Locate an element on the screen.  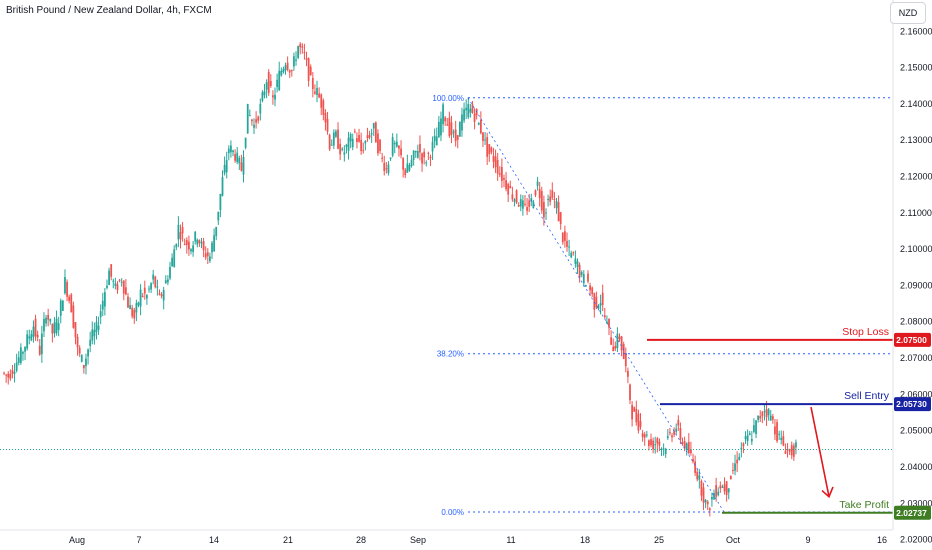
currency-button: NZD is located at coordinates (908, 13).